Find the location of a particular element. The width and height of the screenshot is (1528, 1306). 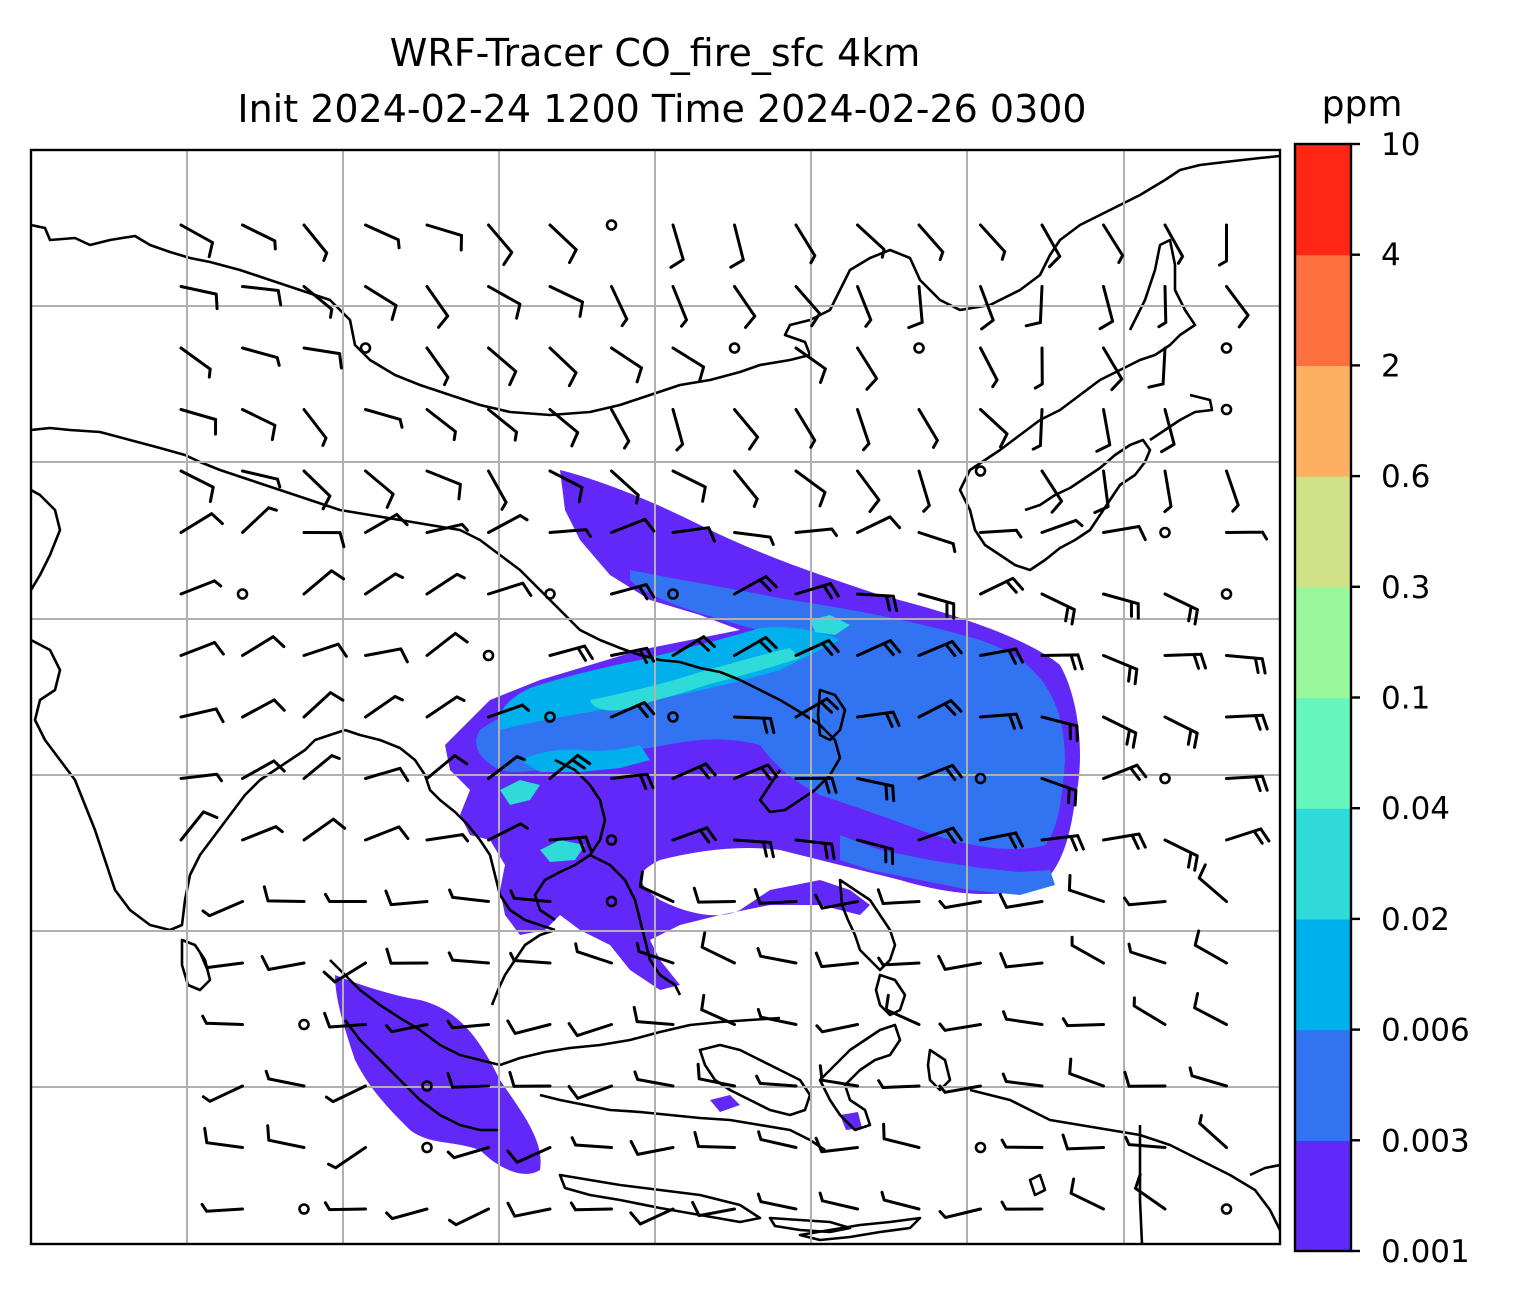

colorbar-tick-label: 0.3 is located at coordinates (1405, 588).